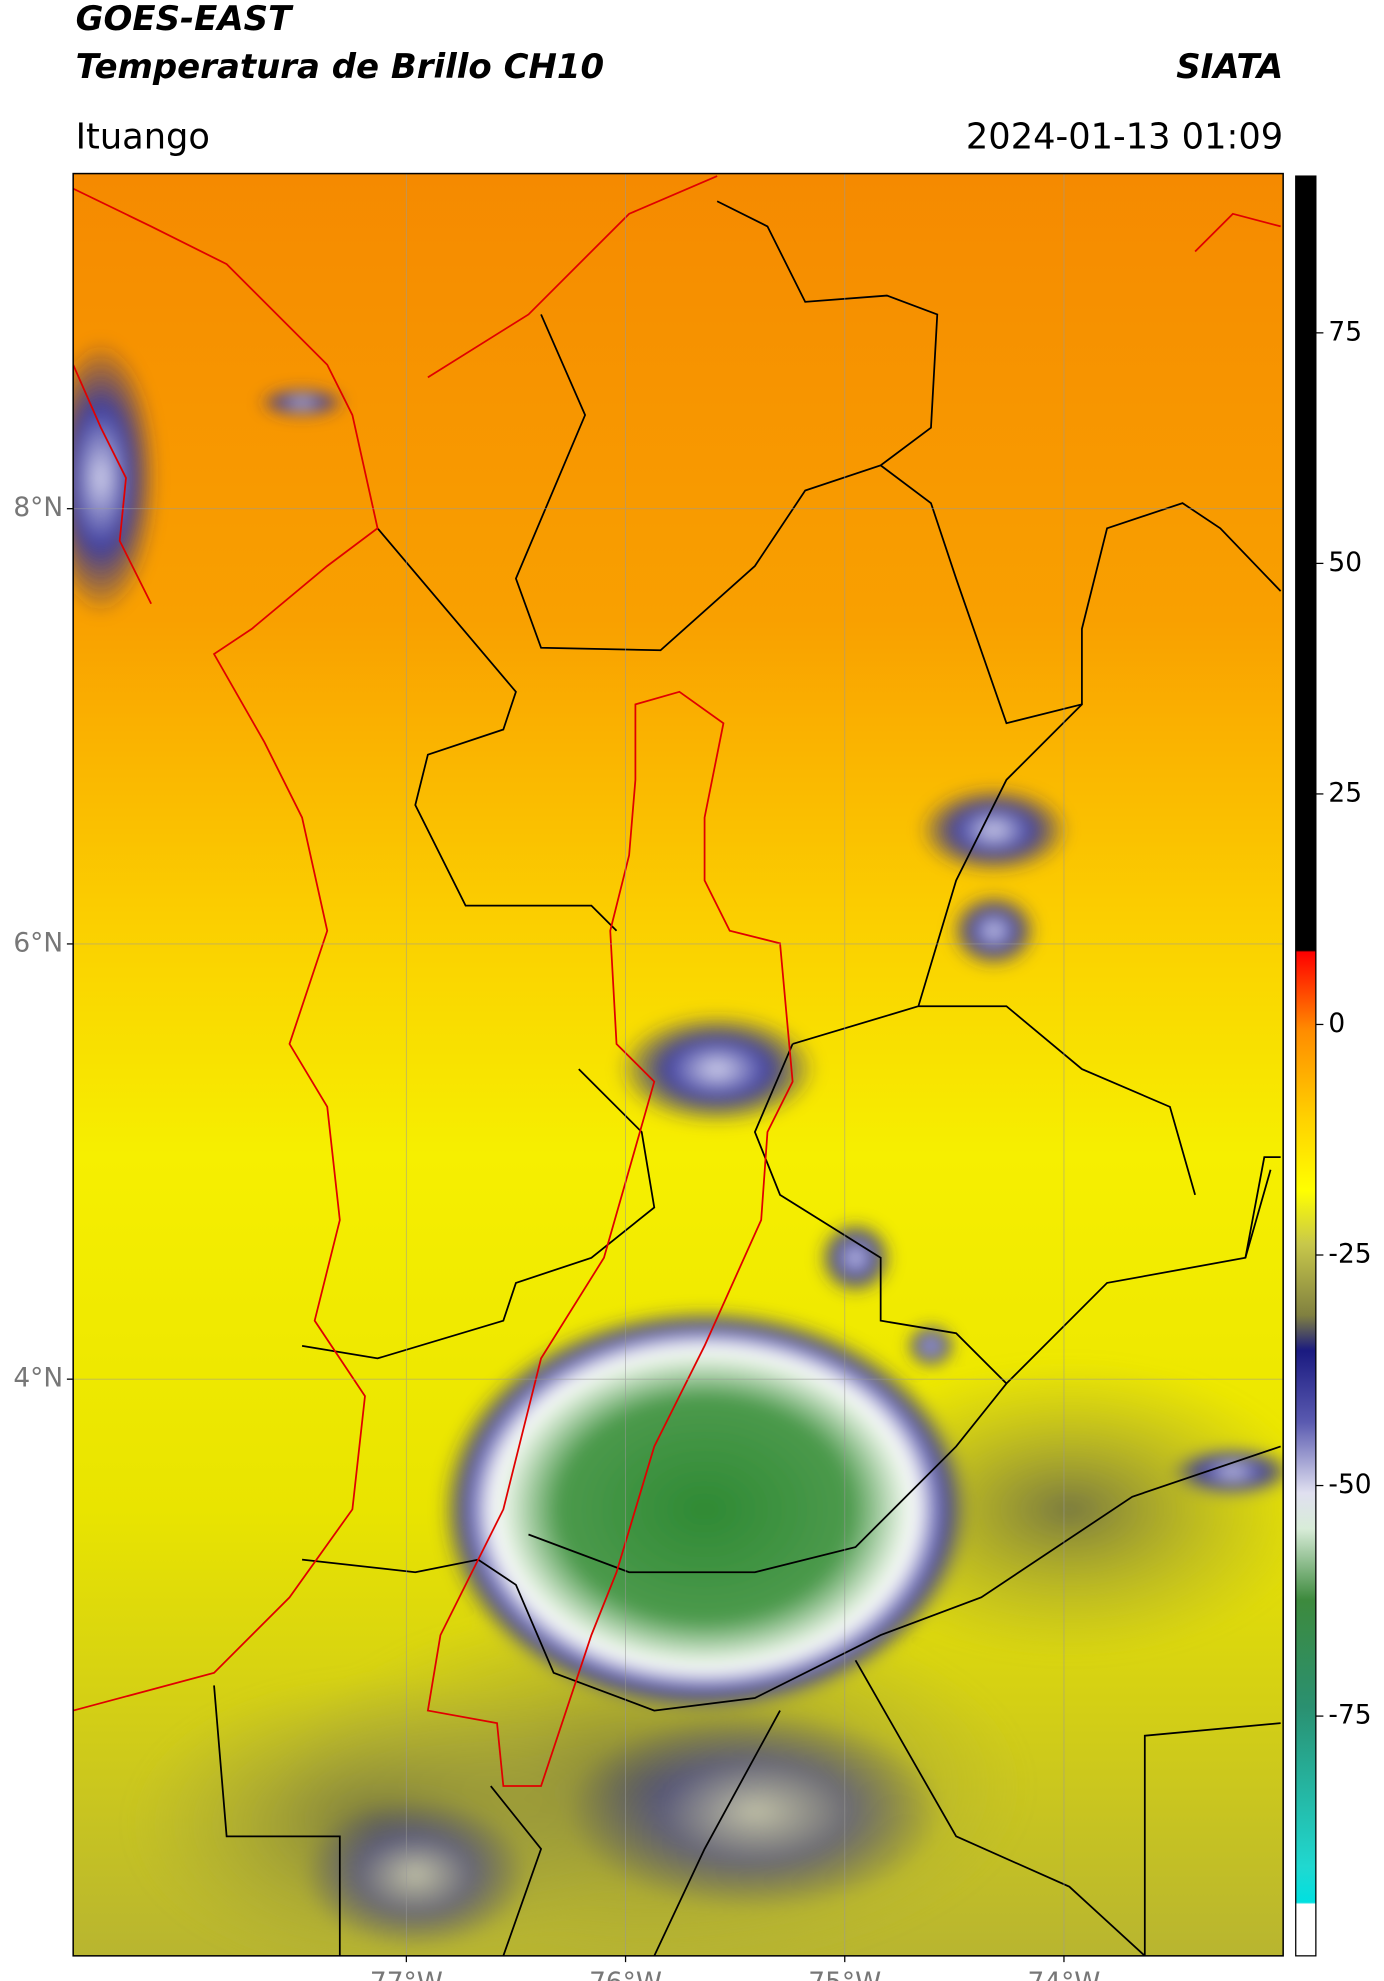 Image resolution: width=1384 pixels, height=1981 pixels. What do you see at coordinates (340, 67) in the screenshot?
I see `subtitle: Temperatura de Brillo CH10` at bounding box center [340, 67].